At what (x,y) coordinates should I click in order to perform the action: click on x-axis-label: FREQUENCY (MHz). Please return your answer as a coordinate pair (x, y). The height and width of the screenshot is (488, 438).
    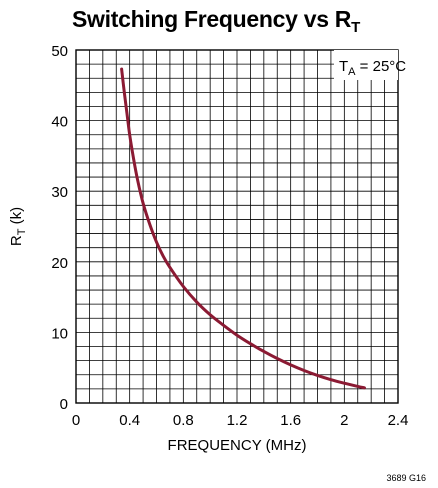
    Looking at the image, I should click on (237, 445).